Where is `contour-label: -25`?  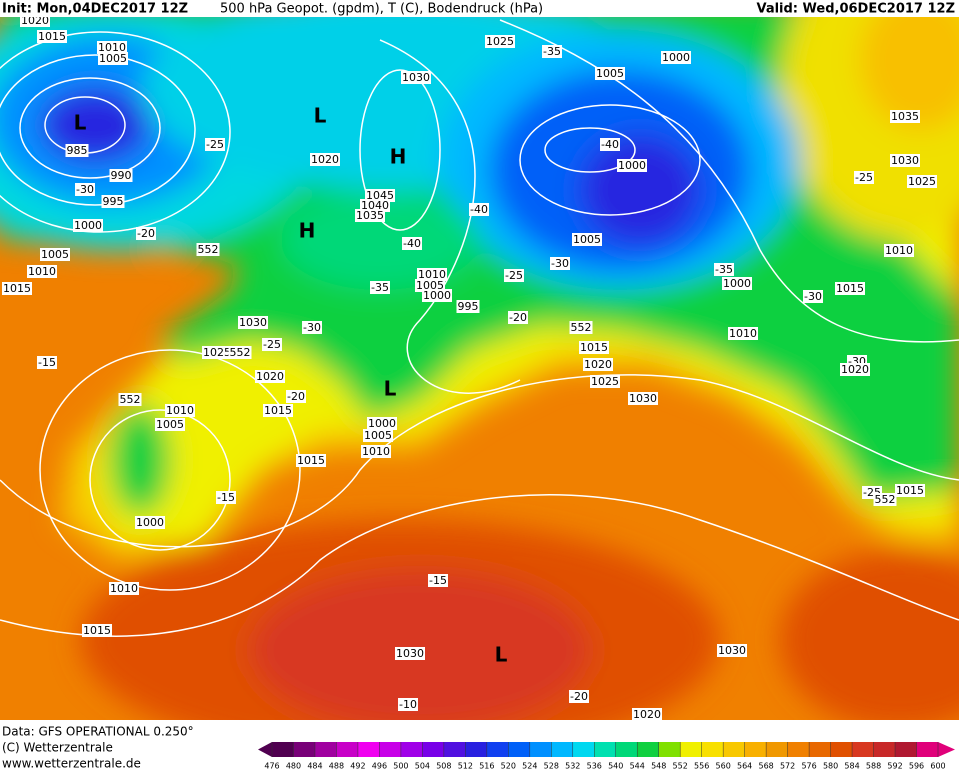 contour-label: -25 is located at coordinates (272, 344).